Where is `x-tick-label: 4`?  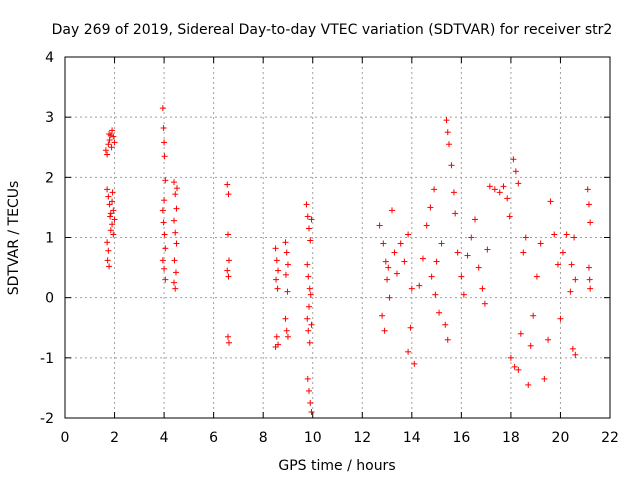 x-tick-label: 4 is located at coordinates (164, 438).